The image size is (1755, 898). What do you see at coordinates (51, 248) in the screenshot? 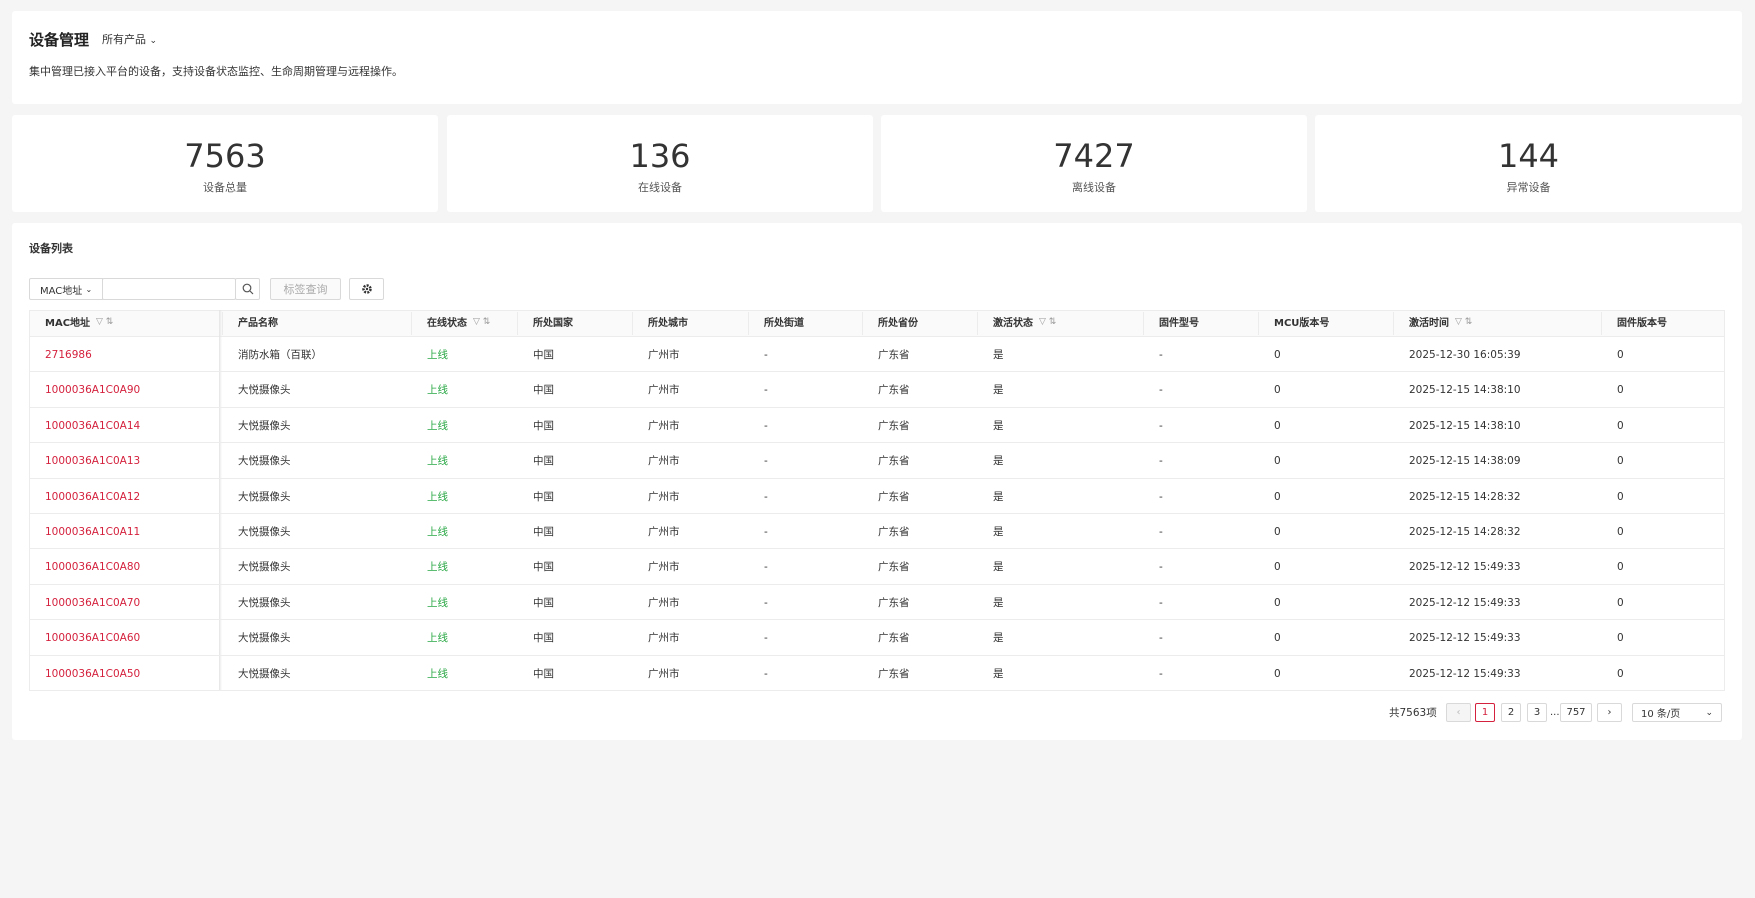
I see `list-title: 设备列表` at bounding box center [51, 248].